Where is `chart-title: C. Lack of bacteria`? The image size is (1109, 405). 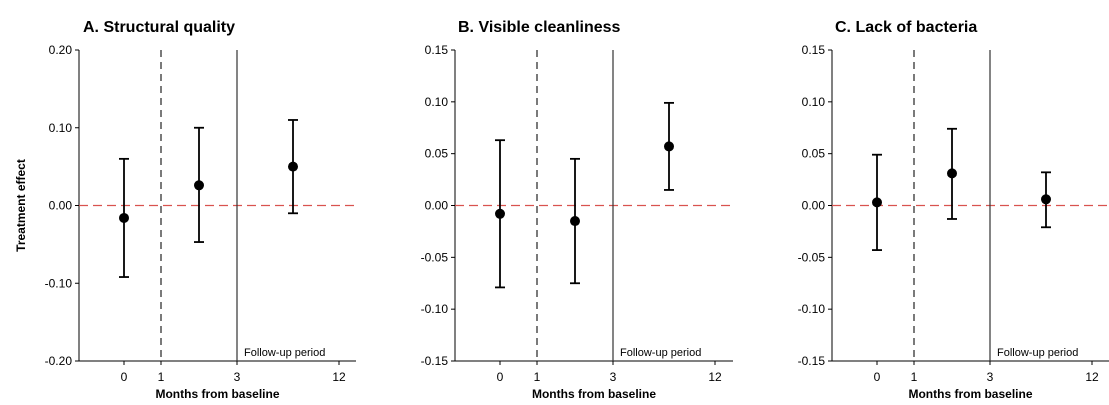
chart-title: C. Lack of bacteria is located at coordinates (906, 27).